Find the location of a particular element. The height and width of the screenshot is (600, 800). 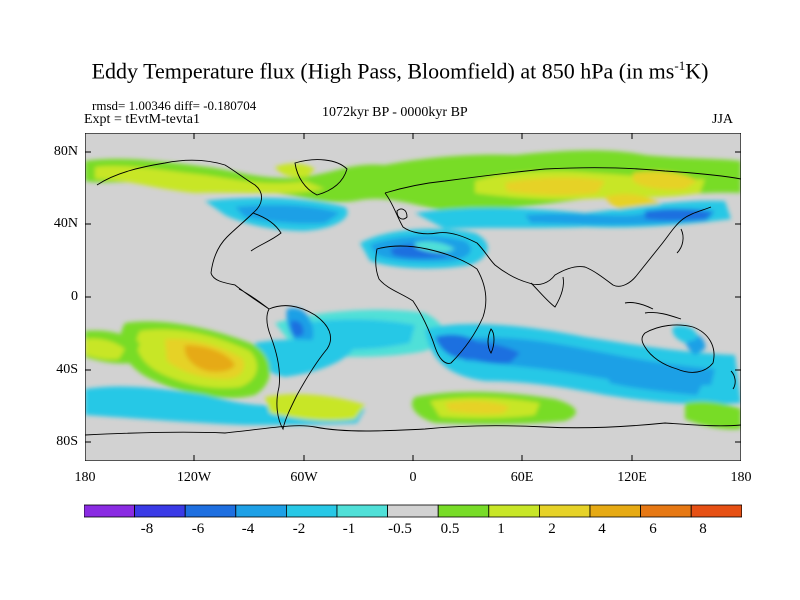

colorbar-label: -1 is located at coordinates (349, 529).